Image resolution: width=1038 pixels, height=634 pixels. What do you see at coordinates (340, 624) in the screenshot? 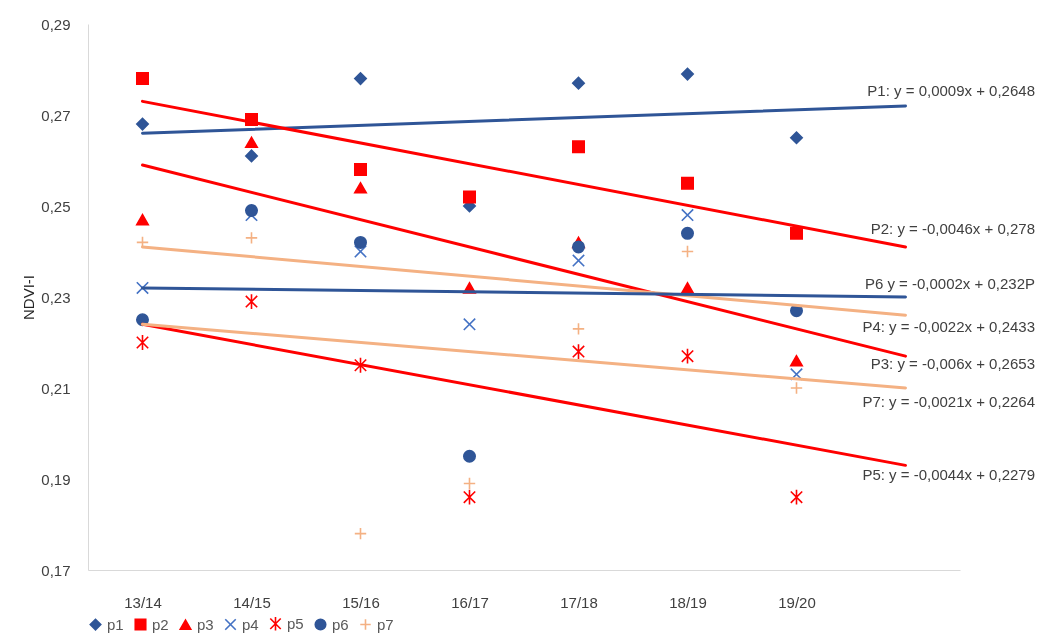
I see `legend-label: p6` at bounding box center [340, 624].